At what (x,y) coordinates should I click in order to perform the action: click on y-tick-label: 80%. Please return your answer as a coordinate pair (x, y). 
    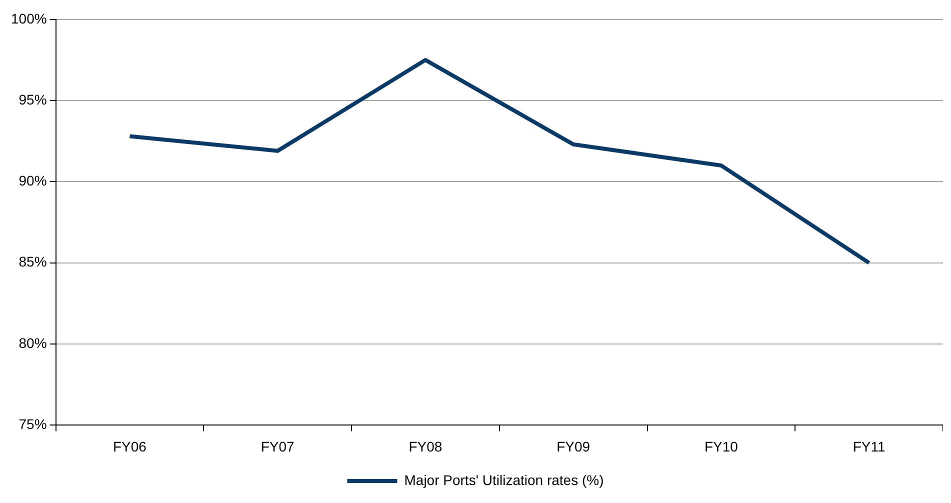
    Looking at the image, I should click on (32, 342).